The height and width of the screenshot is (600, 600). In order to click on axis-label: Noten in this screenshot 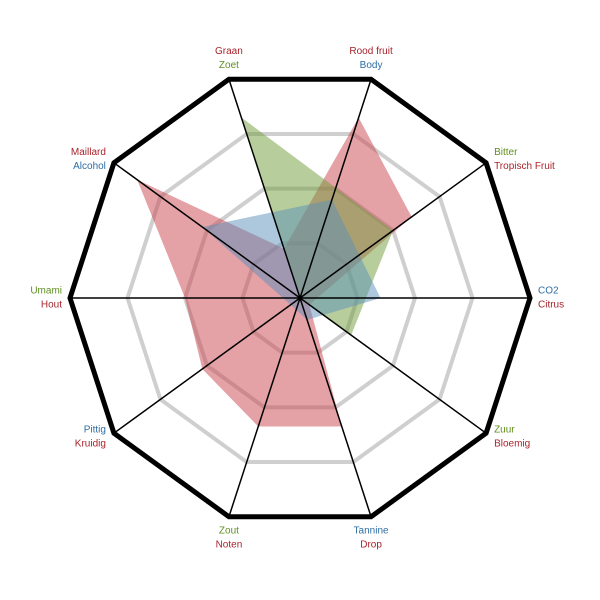, I will do `click(229, 544)`.